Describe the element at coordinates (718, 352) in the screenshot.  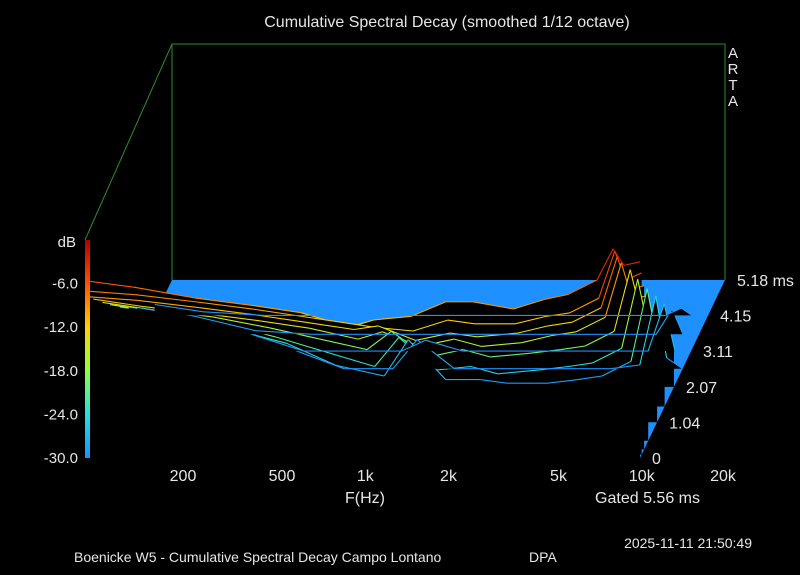
I see `time-tick-label: 3.11` at that location.